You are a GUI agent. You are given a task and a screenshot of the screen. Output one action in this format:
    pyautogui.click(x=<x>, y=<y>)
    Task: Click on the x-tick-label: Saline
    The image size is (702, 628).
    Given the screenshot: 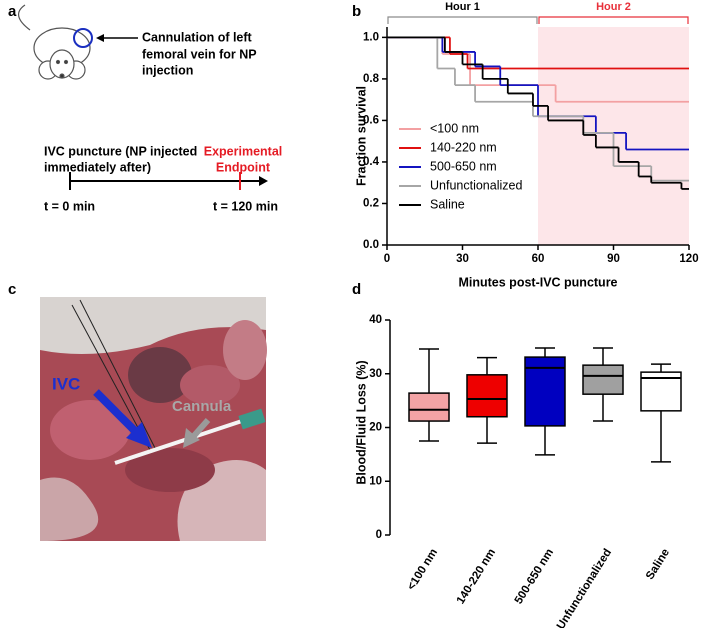 What is the action you would take?
    pyautogui.click(x=658, y=564)
    